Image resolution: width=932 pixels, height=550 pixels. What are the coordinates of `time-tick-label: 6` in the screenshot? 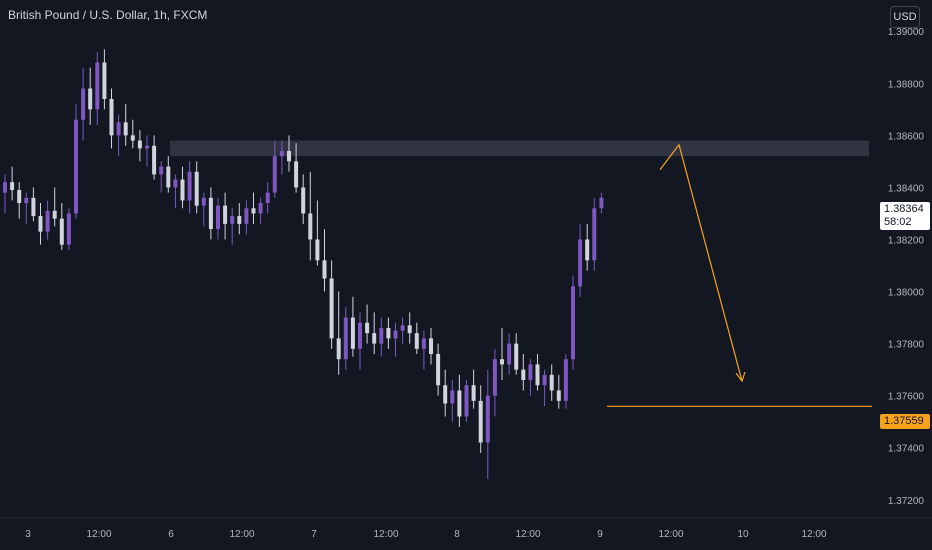 It's located at (171, 534).